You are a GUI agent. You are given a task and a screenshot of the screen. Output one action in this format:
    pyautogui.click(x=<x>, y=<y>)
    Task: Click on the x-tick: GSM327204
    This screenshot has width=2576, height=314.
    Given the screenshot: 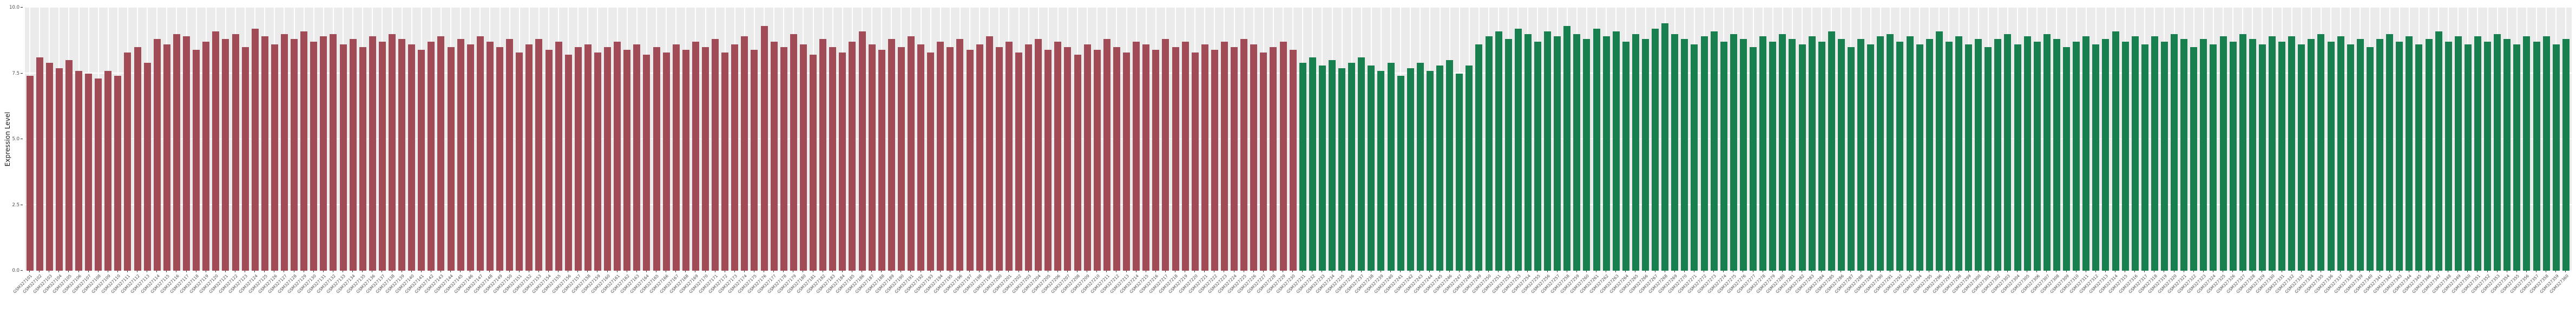 What is the action you would take?
    pyautogui.click(x=1032, y=292)
    